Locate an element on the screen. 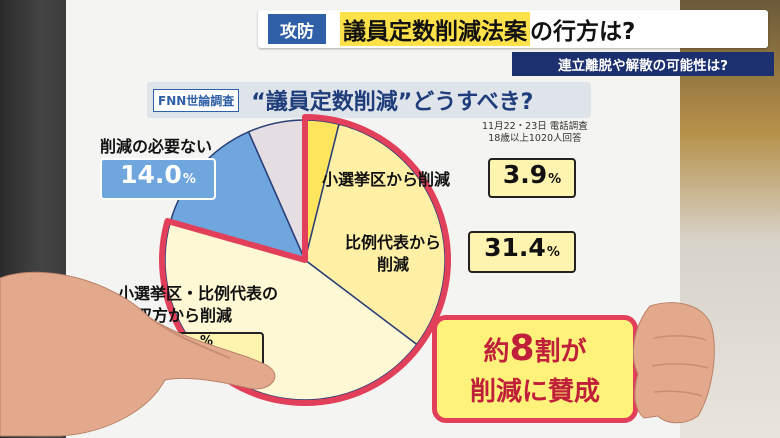 This screenshot has width=780, height=438. headline: 議員定数削減法案 の行方は? is located at coordinates (487, 29).